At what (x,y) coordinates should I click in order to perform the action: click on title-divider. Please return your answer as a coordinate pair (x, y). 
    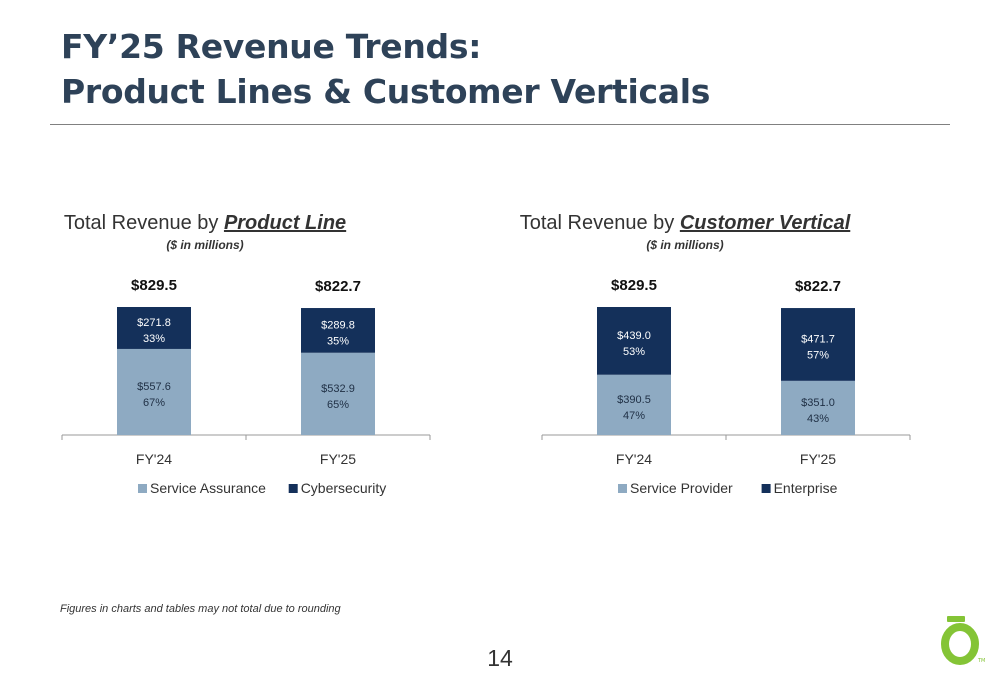
    Looking at the image, I should click on (500, 124).